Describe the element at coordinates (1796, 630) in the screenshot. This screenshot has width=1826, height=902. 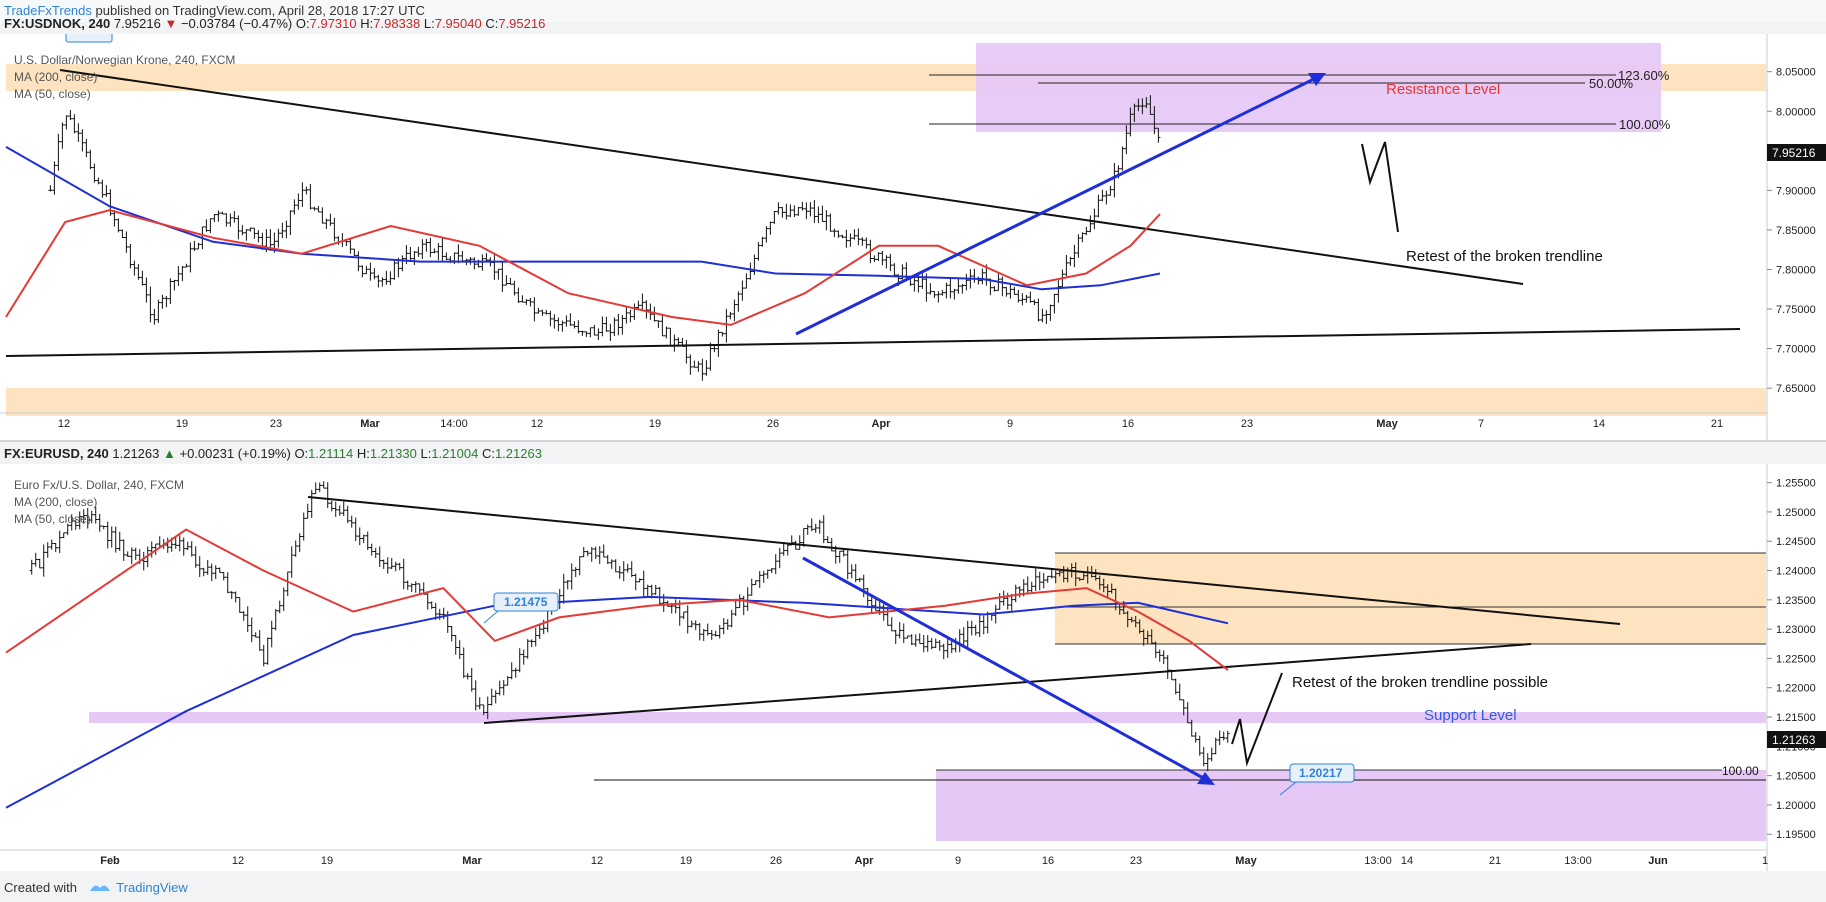
I see `y-tick-label: 1.23000` at that location.